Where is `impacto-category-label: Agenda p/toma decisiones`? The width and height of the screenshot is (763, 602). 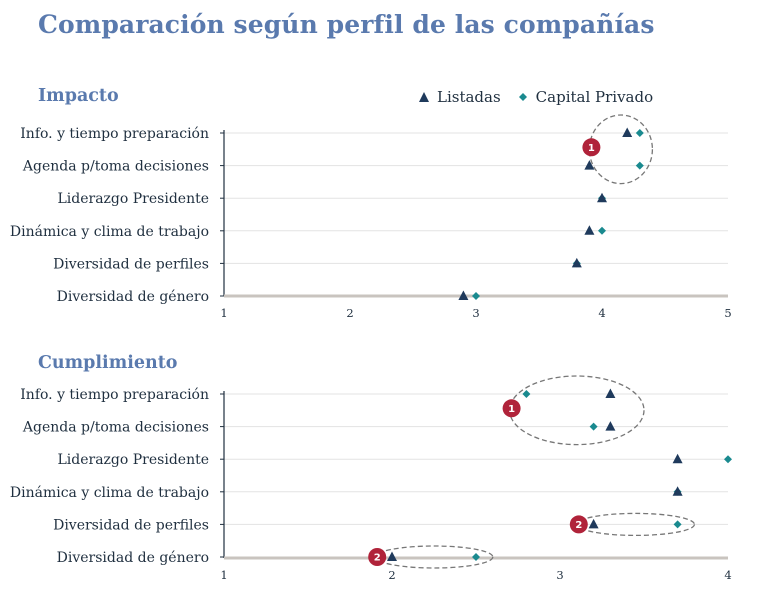 impacto-category-label: Agenda p/toma decisiones is located at coordinates (115, 167).